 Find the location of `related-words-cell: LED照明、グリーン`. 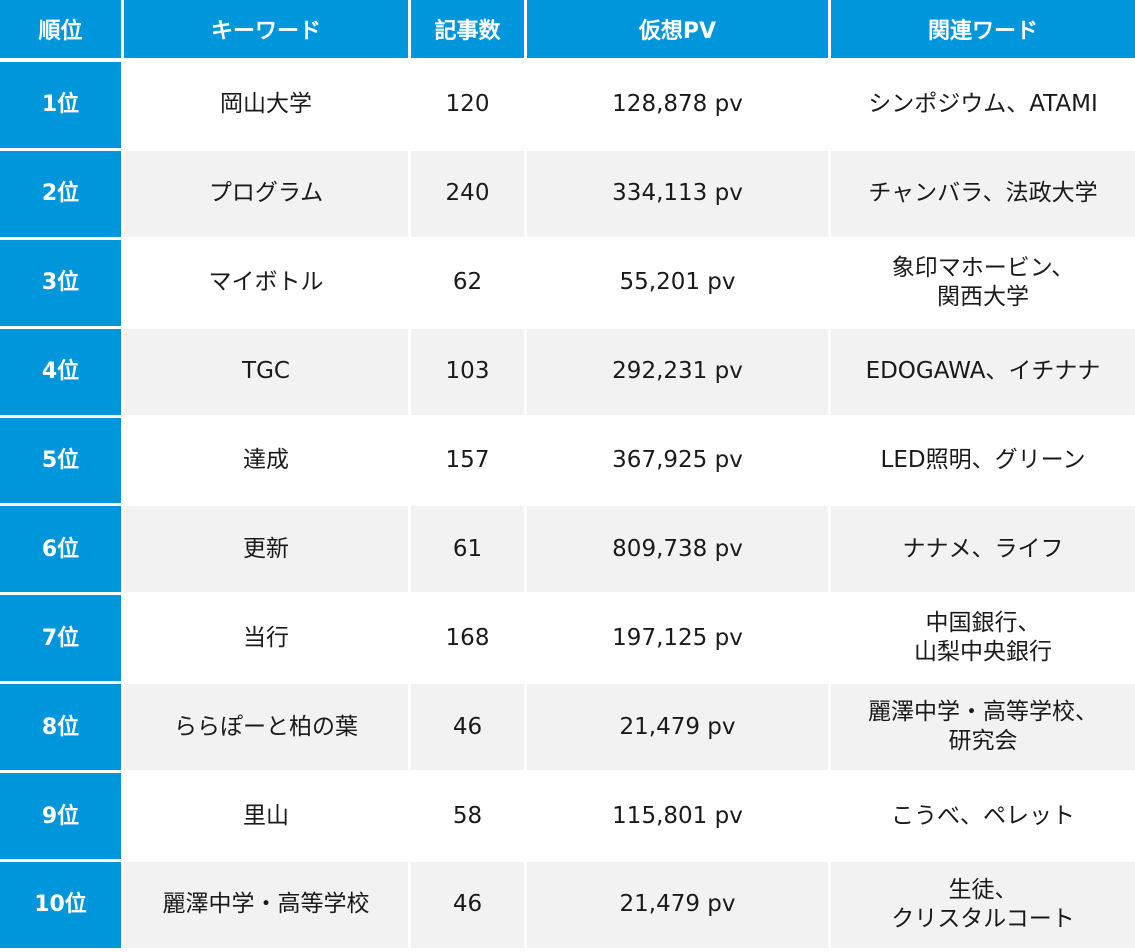

related-words-cell: LED照明、グリーン is located at coordinates (983, 462).